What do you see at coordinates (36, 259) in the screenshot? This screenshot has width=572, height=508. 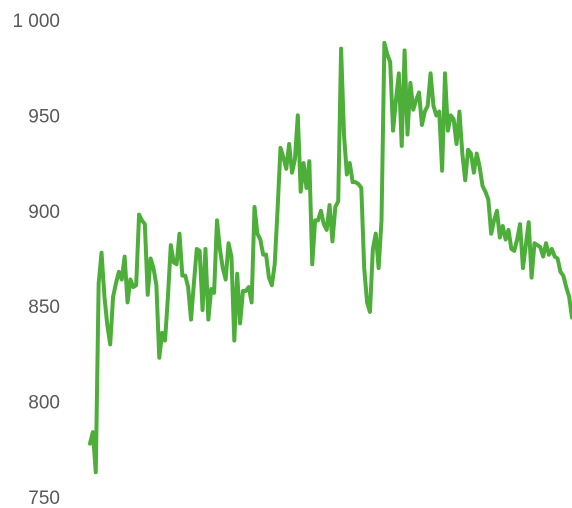 I see `y-axis: 750 800 850 900 950 1 000` at bounding box center [36, 259].